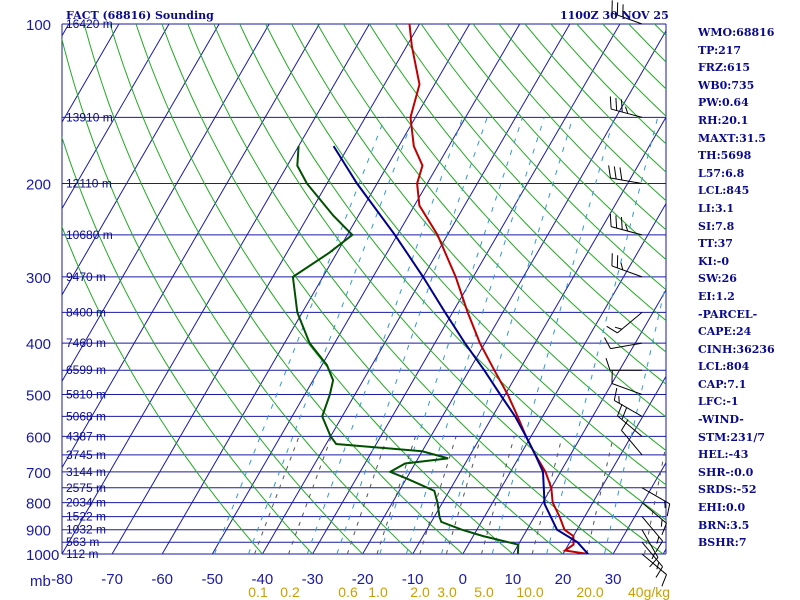 This screenshot has width=800, height=600. I want to click on mixing-ratio-tick-label: 5.0, so click(484, 592).